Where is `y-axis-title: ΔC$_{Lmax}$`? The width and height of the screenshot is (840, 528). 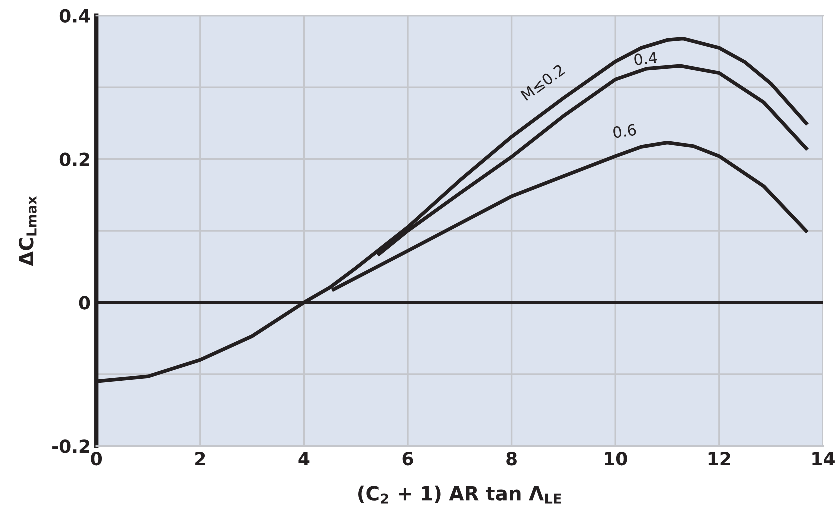 y-axis-title: ΔC$_{Lmax}$ is located at coordinates (28, 231).